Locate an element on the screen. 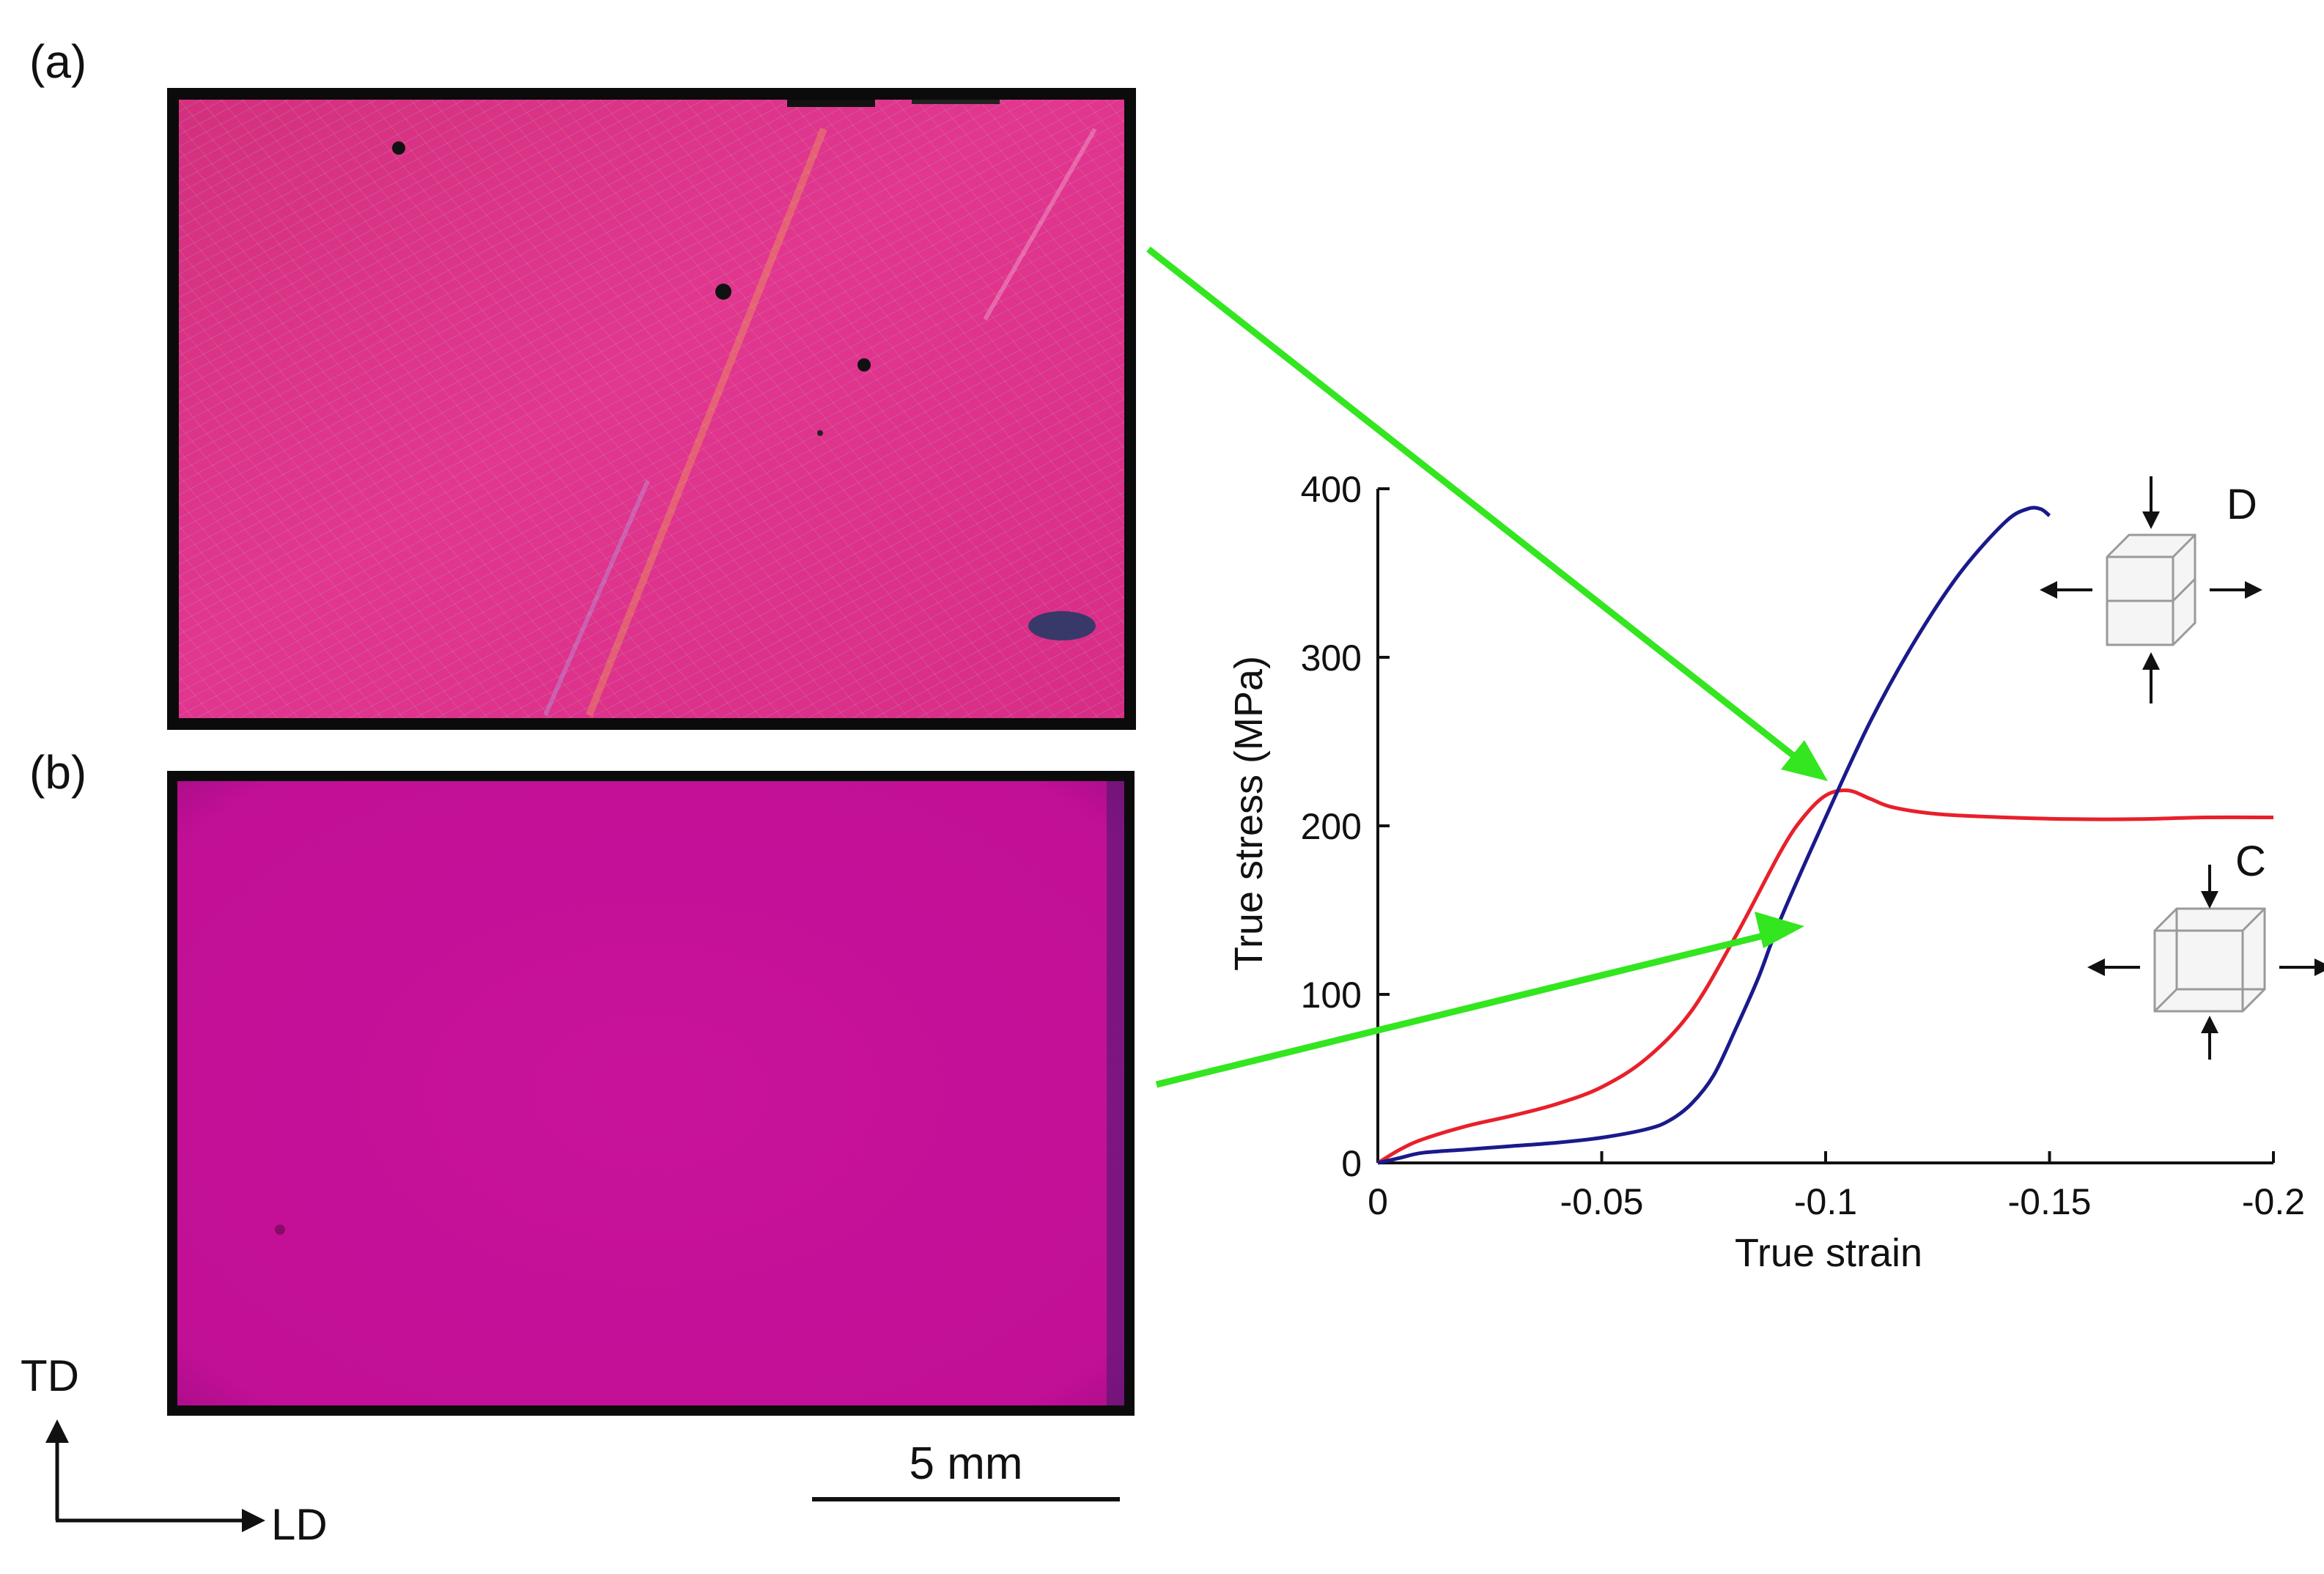 Image resolution: width=2324 pixels, height=1574 pixels. direction-axes is located at coordinates (155, 1475).